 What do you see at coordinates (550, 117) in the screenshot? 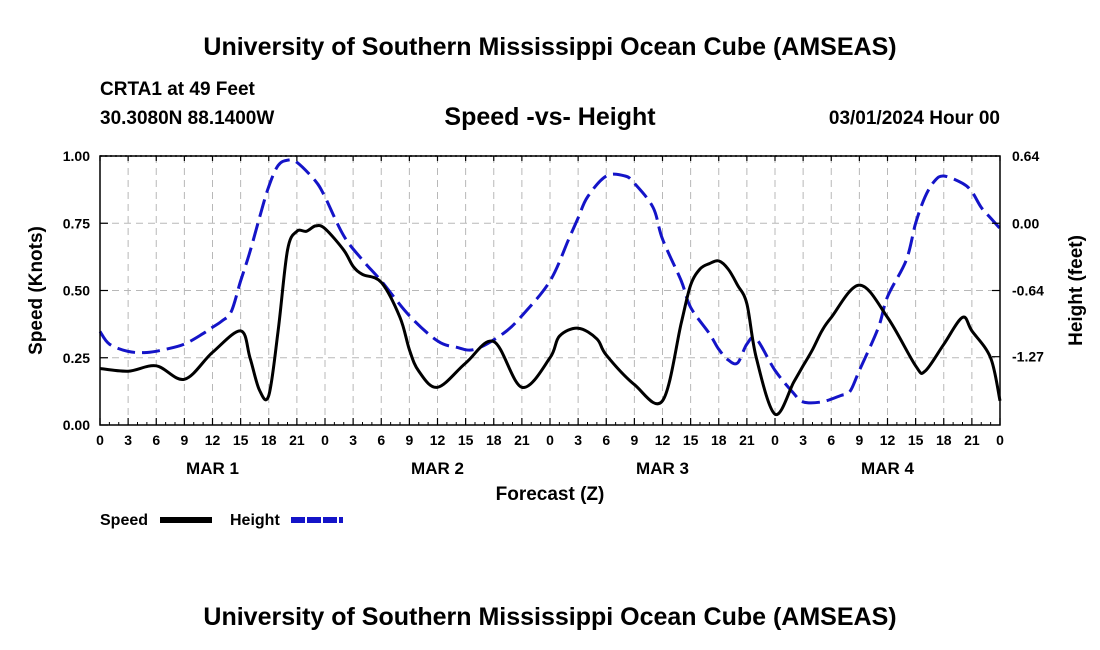
I see `chart-subtitle: Speed -vs- Height` at bounding box center [550, 117].